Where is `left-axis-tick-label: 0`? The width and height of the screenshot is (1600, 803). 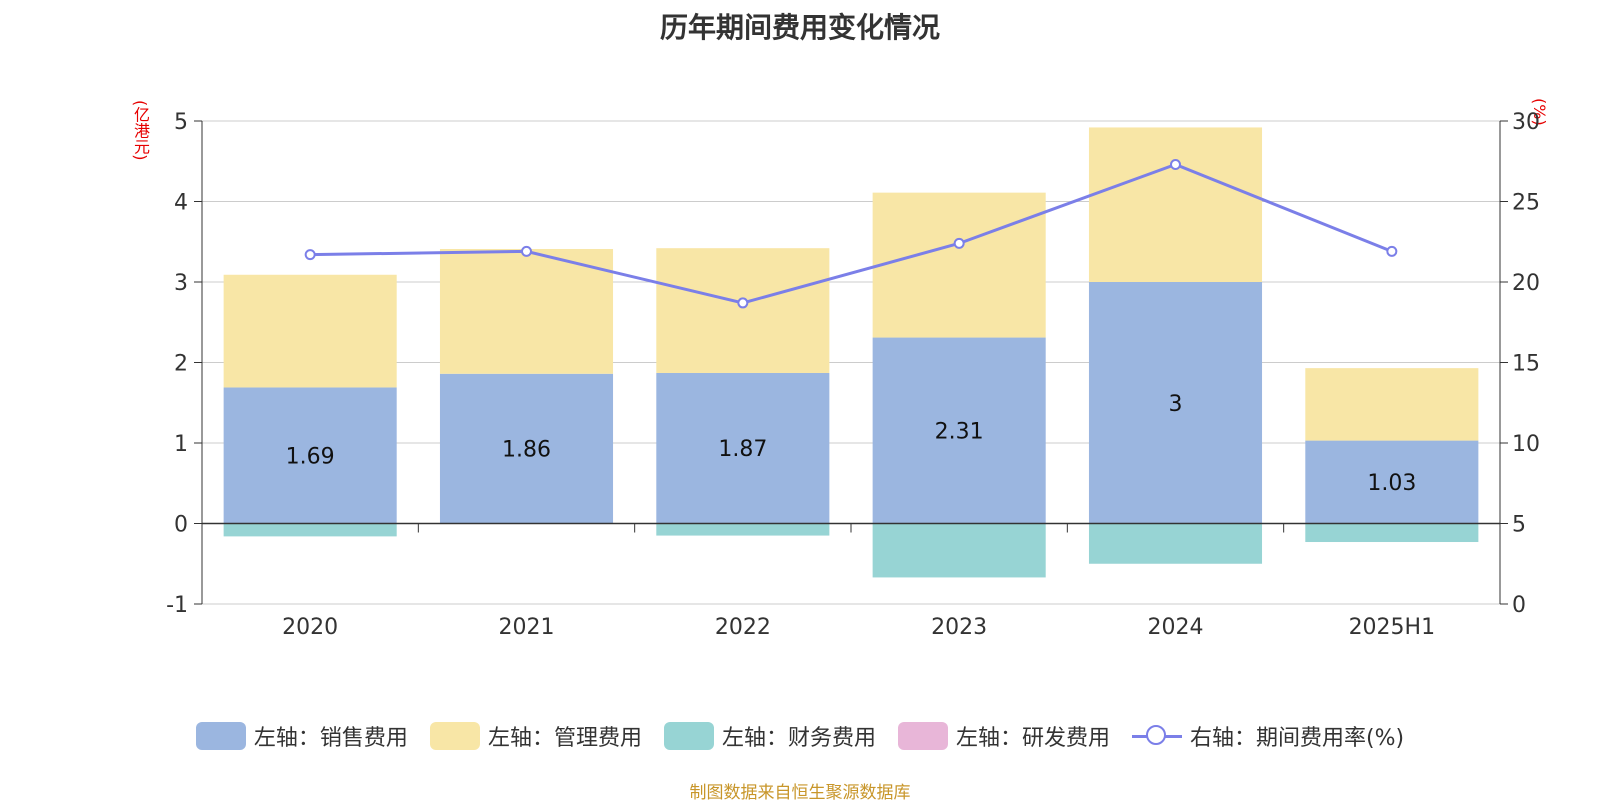
left-axis-tick-label: 0 is located at coordinates (181, 525).